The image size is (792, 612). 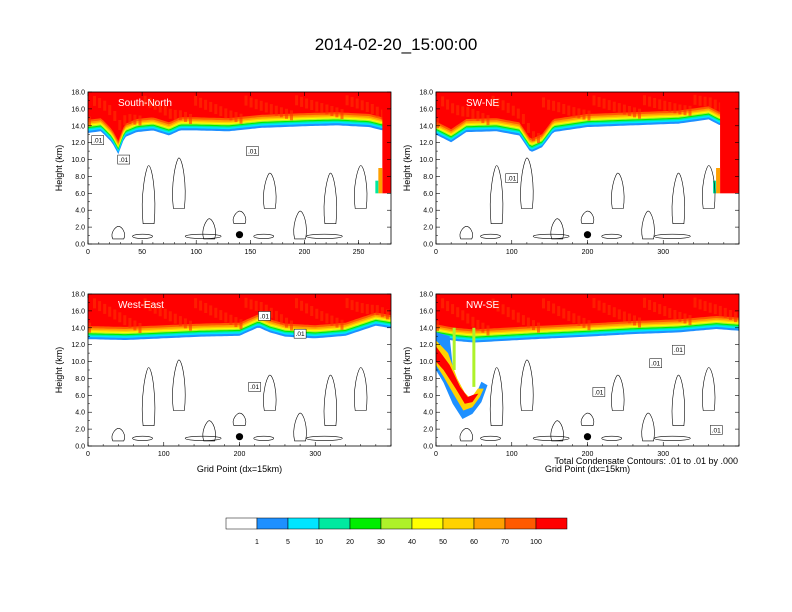 What do you see at coordinates (655, 363) in the screenshot?
I see `contour-label-box` at bounding box center [655, 363].